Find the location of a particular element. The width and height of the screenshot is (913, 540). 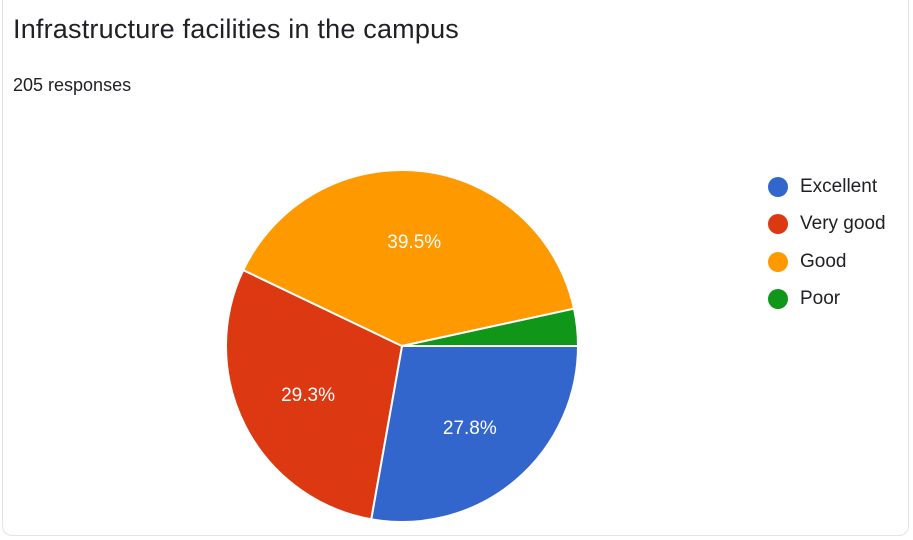

pie-slice-poor is located at coordinates (490, 327).